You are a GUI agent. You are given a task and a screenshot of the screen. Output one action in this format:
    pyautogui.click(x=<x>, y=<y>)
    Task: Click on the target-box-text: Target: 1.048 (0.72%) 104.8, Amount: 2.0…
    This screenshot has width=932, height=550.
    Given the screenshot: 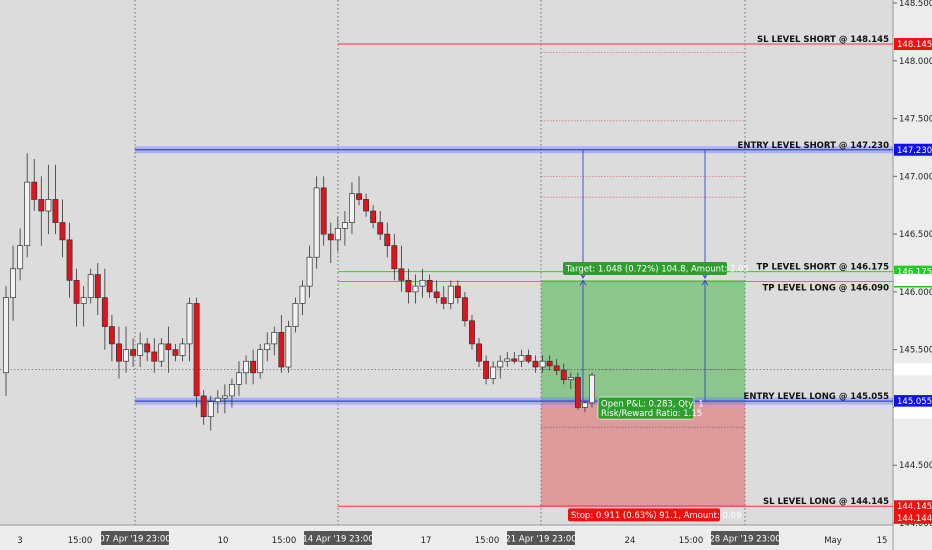 What is the action you would take?
    pyautogui.click(x=657, y=269)
    